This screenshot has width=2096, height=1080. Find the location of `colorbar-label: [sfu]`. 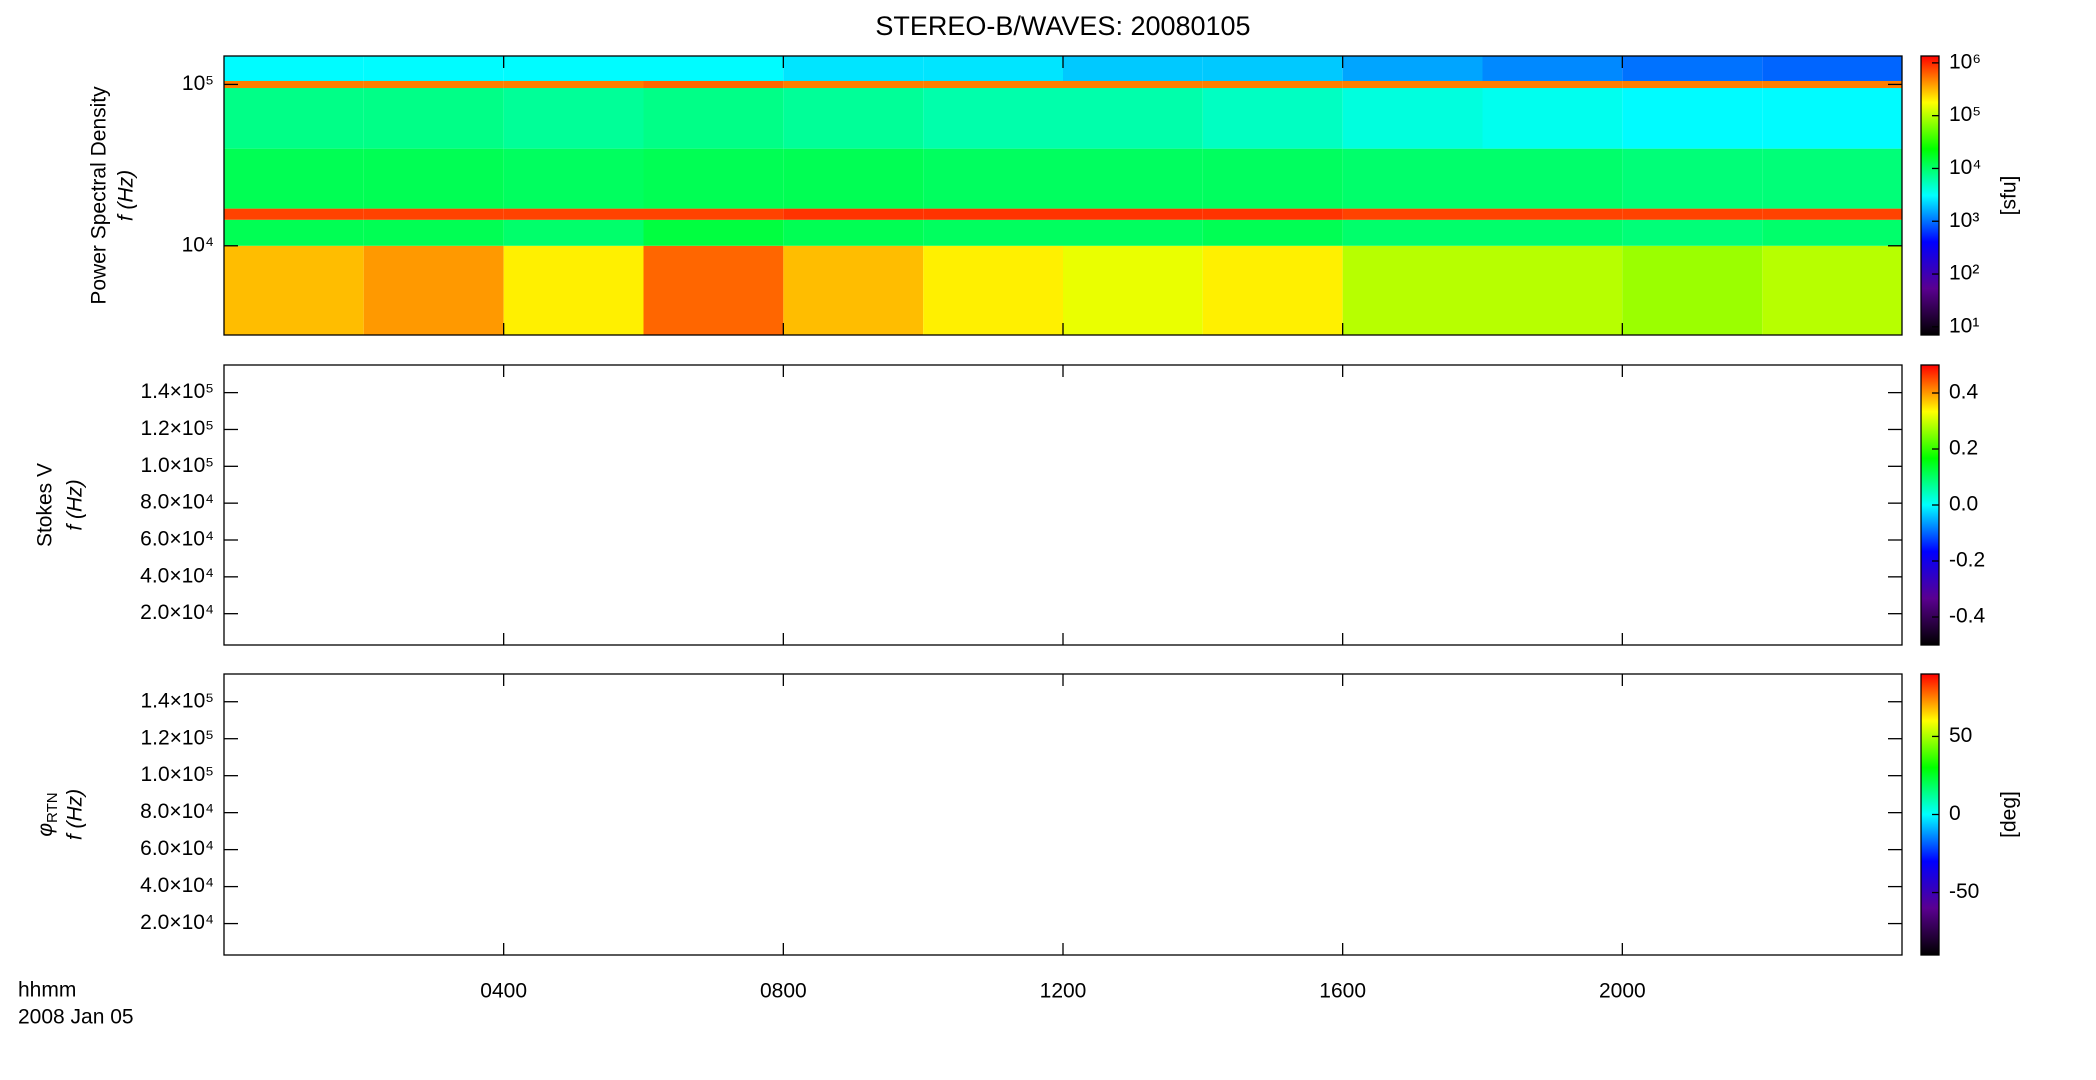

colorbar-label: [sfu] is located at coordinates (2009, 196).